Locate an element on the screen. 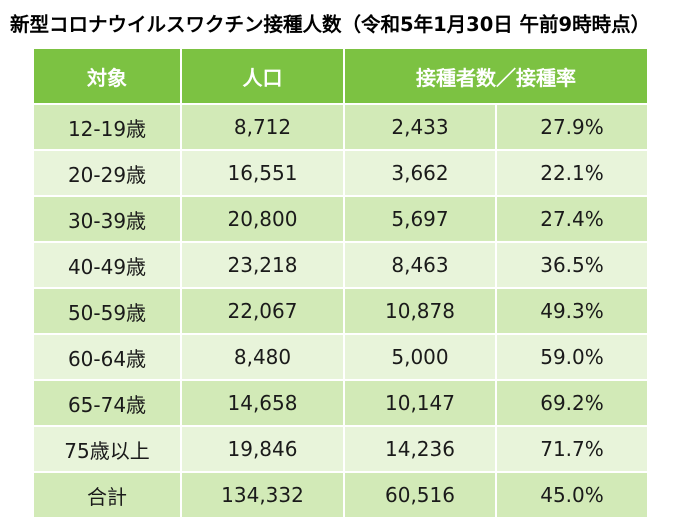 This screenshot has width=690, height=519. vaccinated-cell: 10,878 is located at coordinates (420, 311).